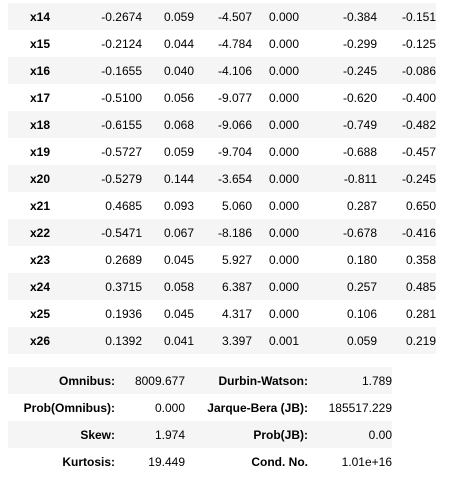 Image resolution: width=457 pixels, height=482 pixels. I want to click on coef-cell: -0.5100, so click(121, 97).